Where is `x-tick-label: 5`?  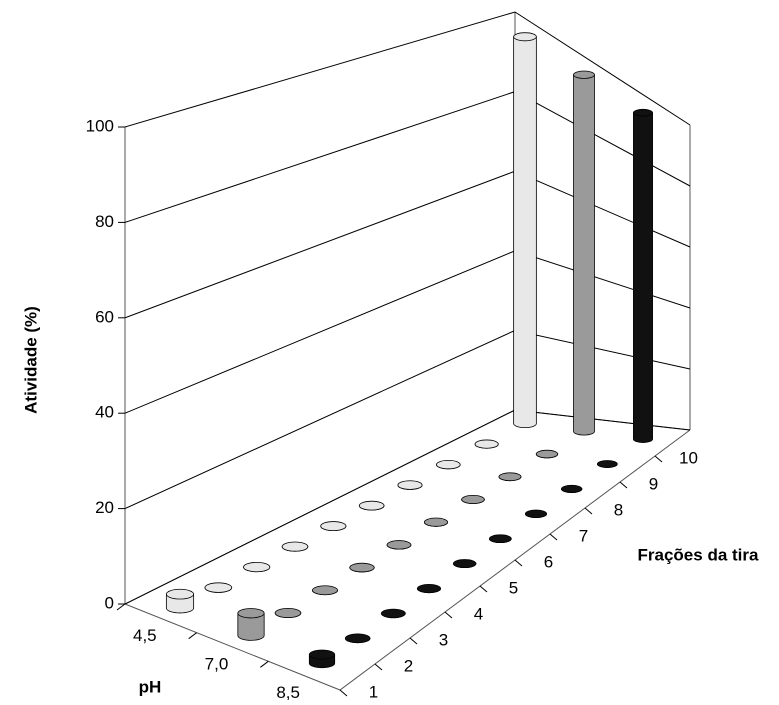 x-tick-label: 5 is located at coordinates (513, 587).